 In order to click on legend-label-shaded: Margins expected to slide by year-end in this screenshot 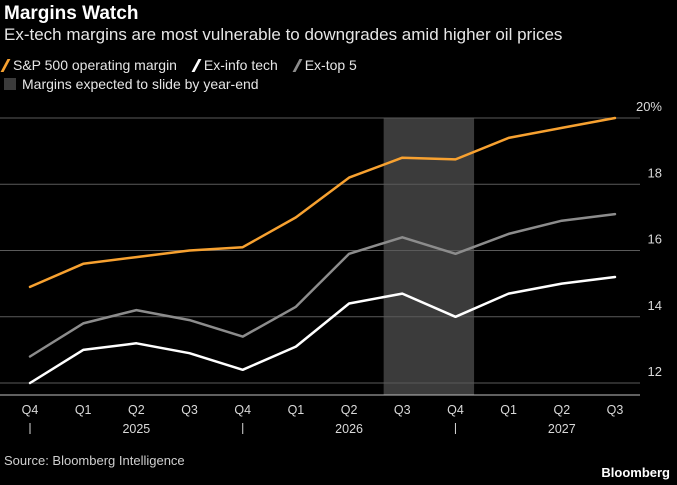, I will do `click(140, 84)`.